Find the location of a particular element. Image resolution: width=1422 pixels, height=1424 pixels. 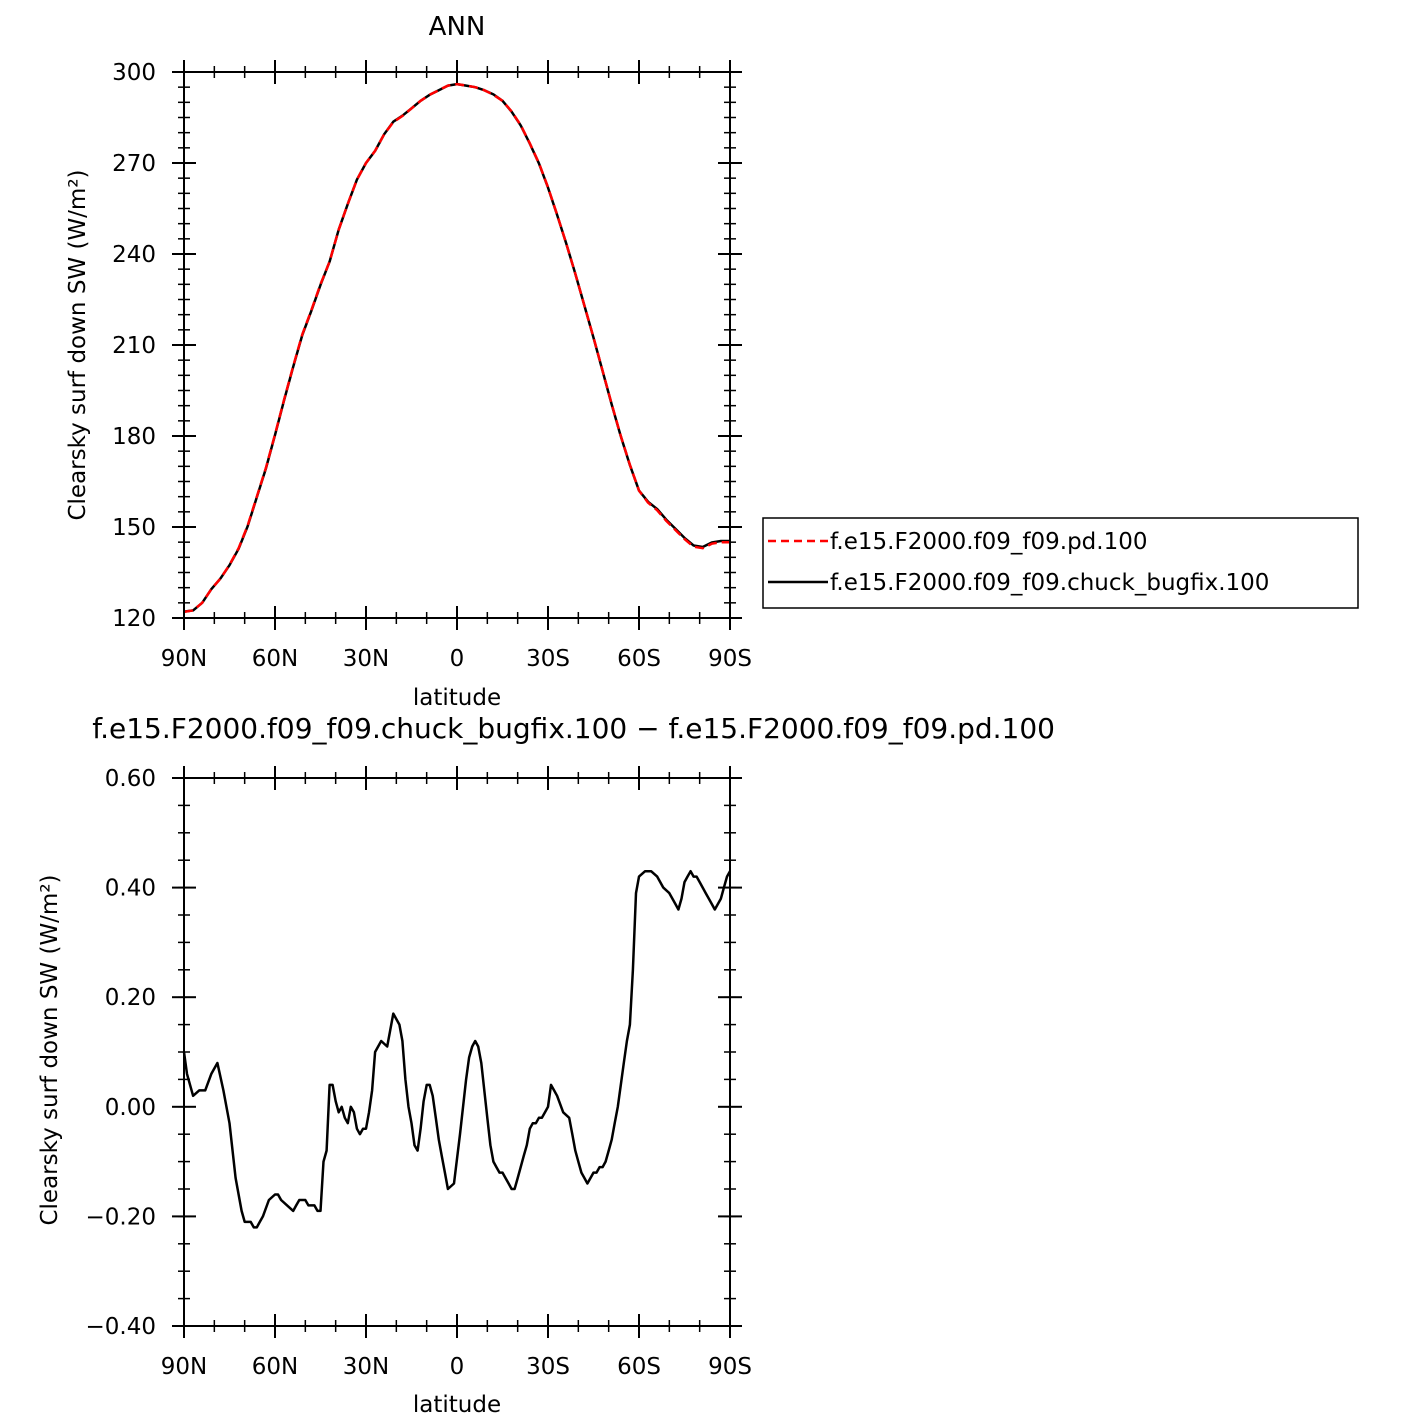

top-x-tick-label: 90S is located at coordinates (730, 659).